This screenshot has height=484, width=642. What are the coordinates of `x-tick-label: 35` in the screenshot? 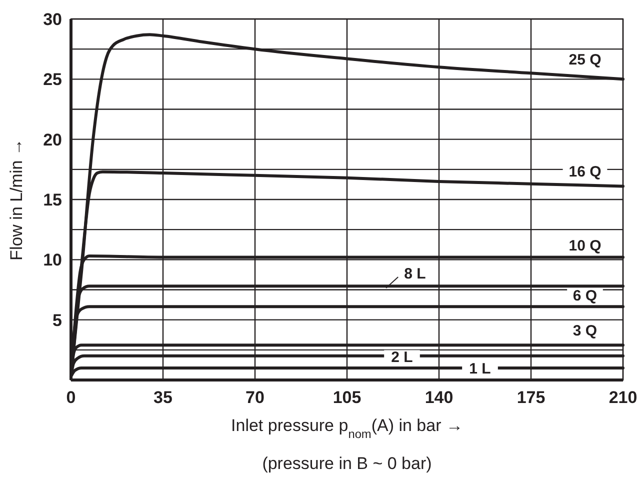 It's located at (163, 397).